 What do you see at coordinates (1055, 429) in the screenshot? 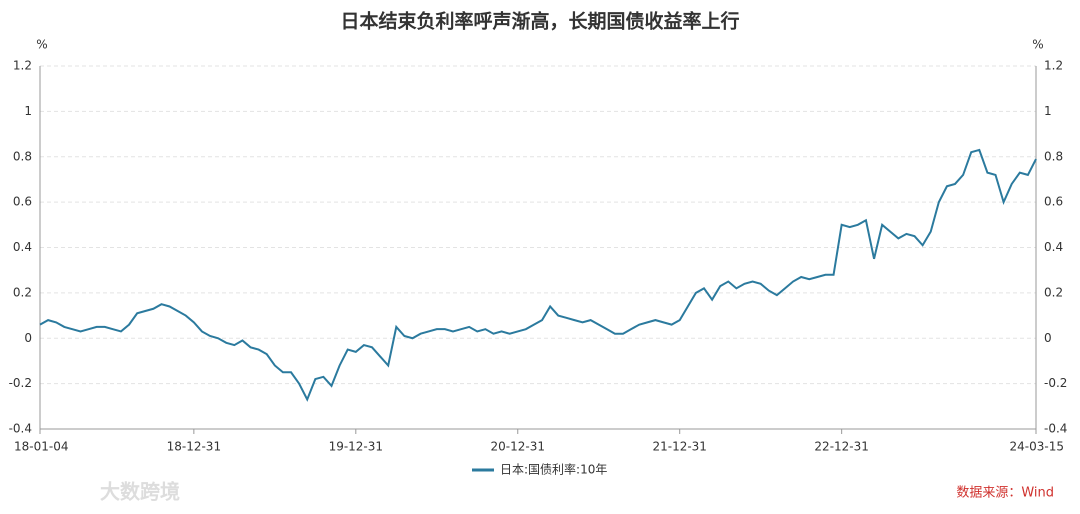
I see `y2-tick-label: -0.4` at bounding box center [1055, 429].